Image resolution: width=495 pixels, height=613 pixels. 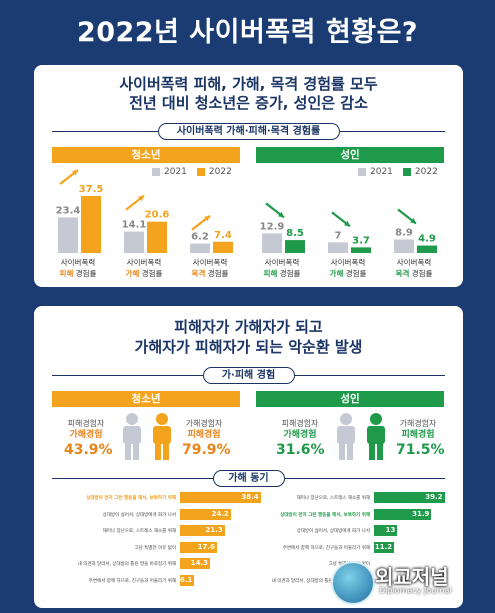 I want to click on watermark-name: 외교저널, so click(x=412, y=577).